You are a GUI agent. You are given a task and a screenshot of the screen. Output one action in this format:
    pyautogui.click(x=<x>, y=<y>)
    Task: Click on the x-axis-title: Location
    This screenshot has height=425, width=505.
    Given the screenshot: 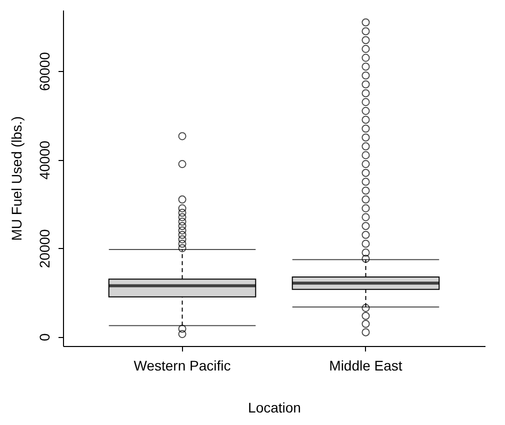 What is the action you would take?
    pyautogui.click(x=274, y=408)
    